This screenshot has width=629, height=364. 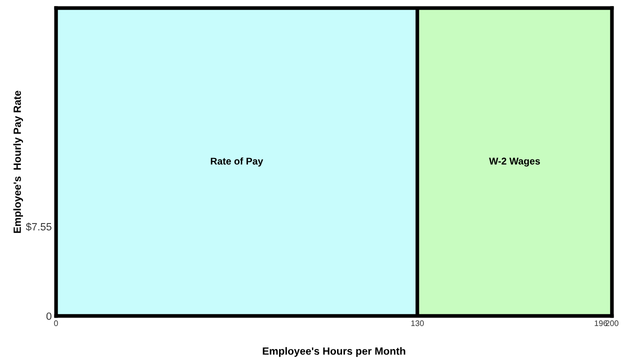 I want to click on series-label: Rate of Pay, so click(x=237, y=162).